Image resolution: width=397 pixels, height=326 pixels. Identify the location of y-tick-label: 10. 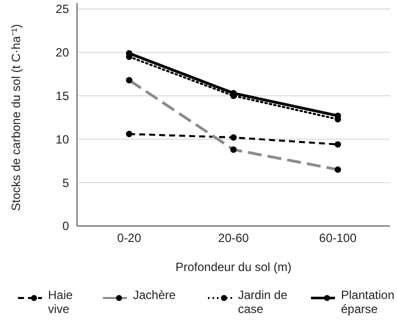
(63, 139).